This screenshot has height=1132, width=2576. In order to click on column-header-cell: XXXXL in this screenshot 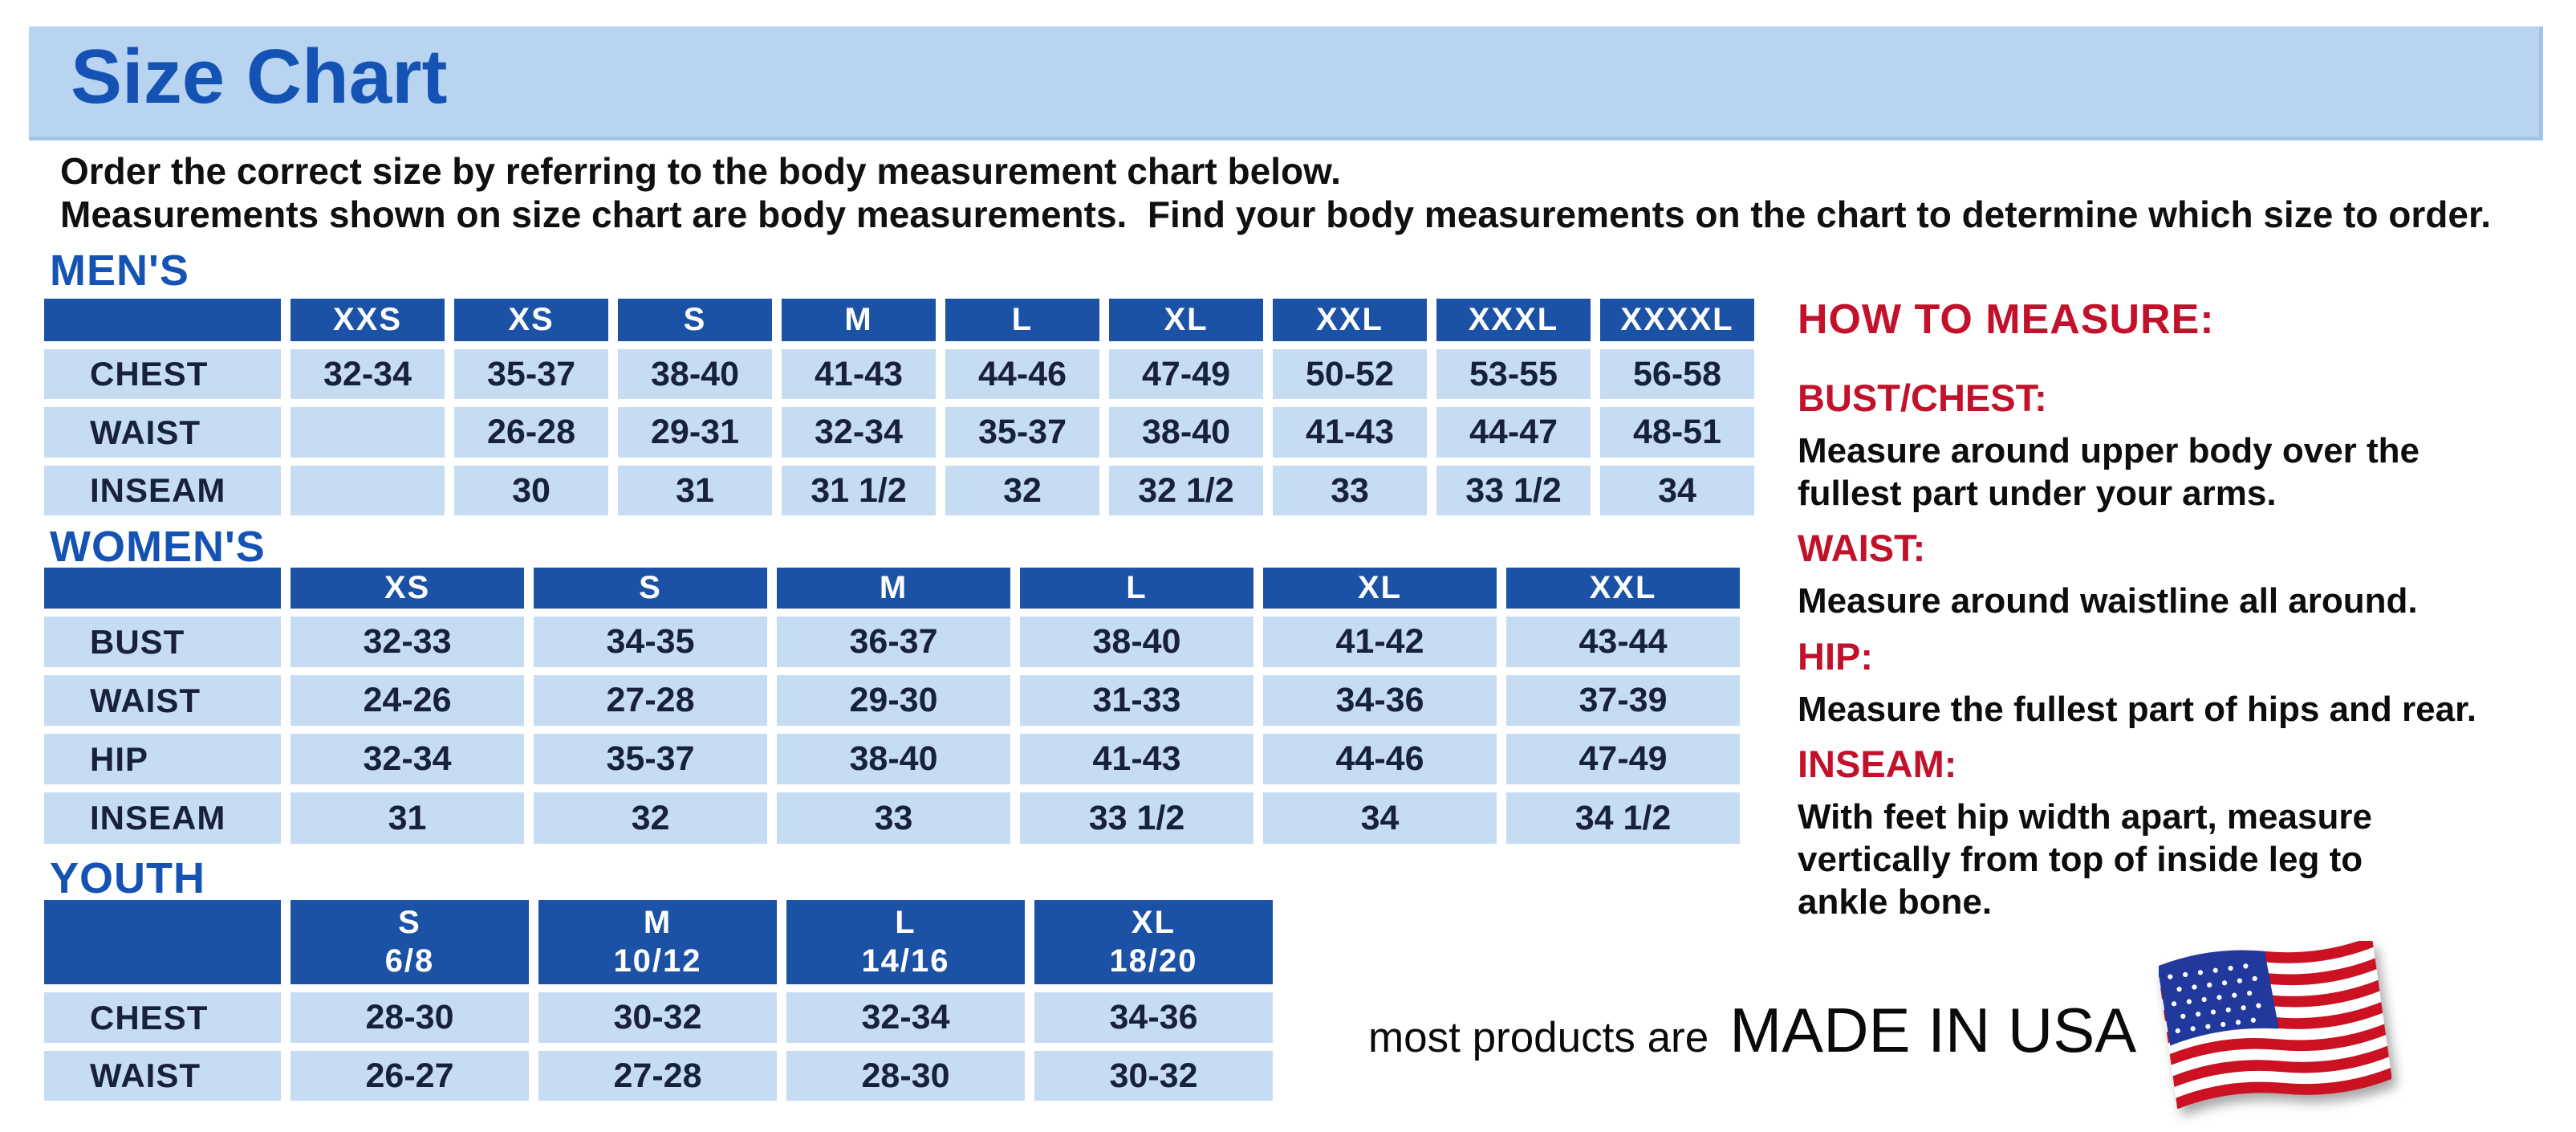, I will do `click(1677, 320)`.